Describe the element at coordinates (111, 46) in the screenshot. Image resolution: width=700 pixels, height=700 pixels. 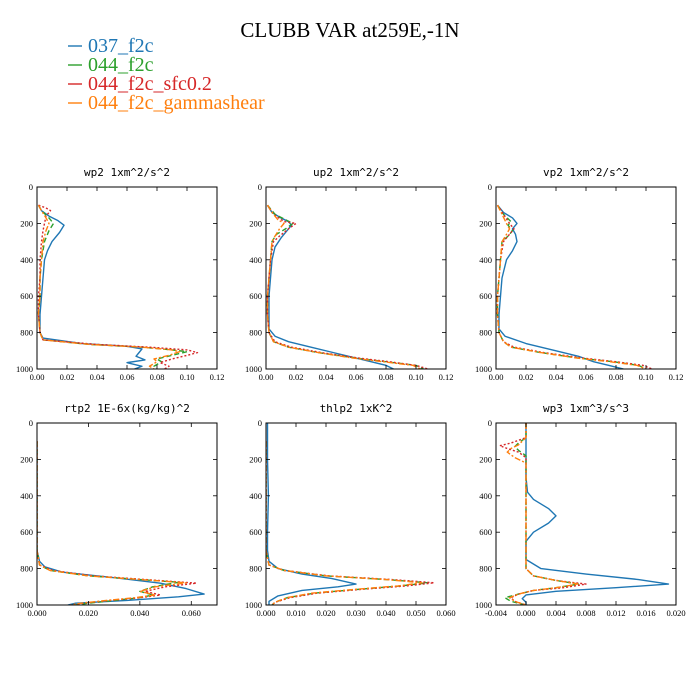
I see `legend-item: 037_f2c` at that location.